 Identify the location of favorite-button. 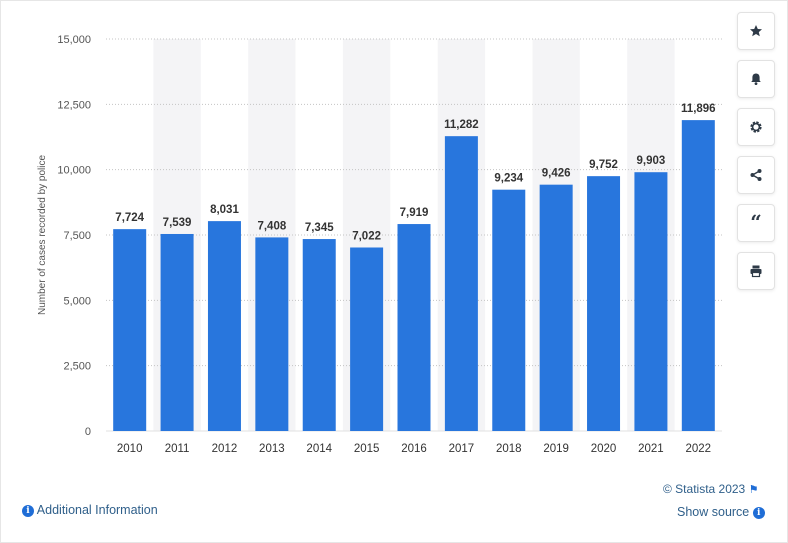
(756, 31).